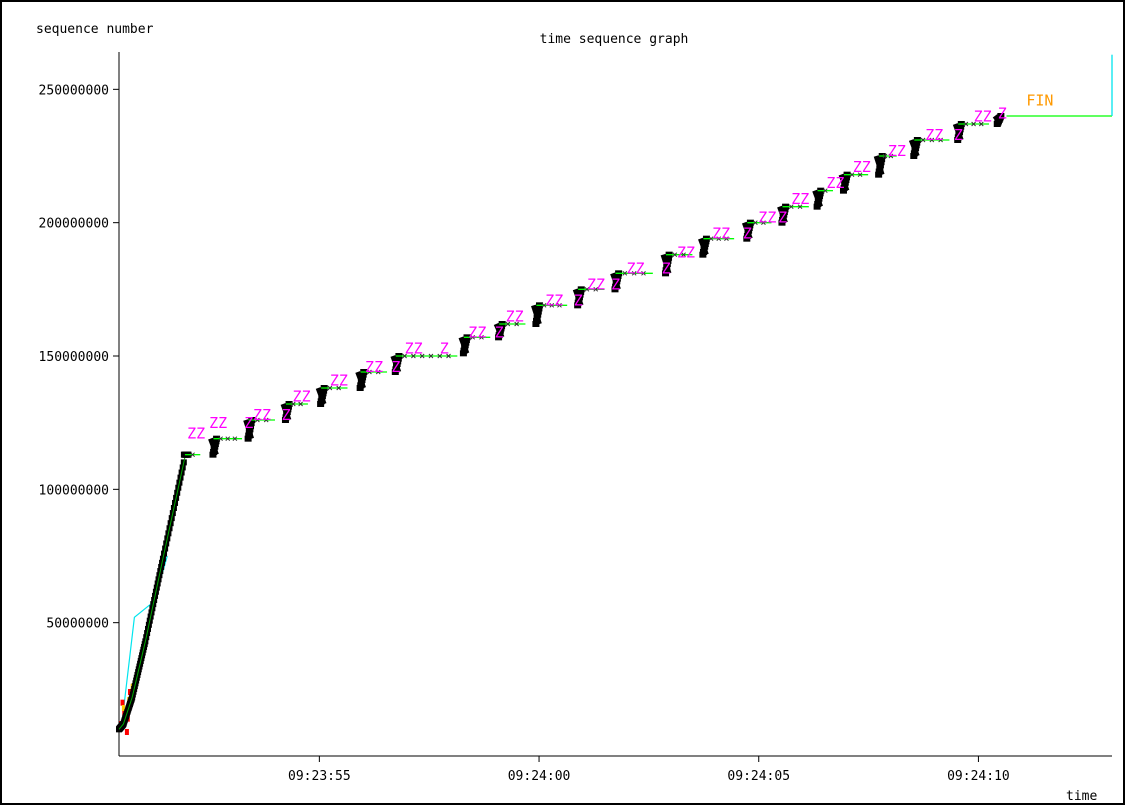 The width and height of the screenshot is (1125, 805). Describe the element at coordinates (614, 39) in the screenshot. I see `chart-title: time sequence graph` at that location.